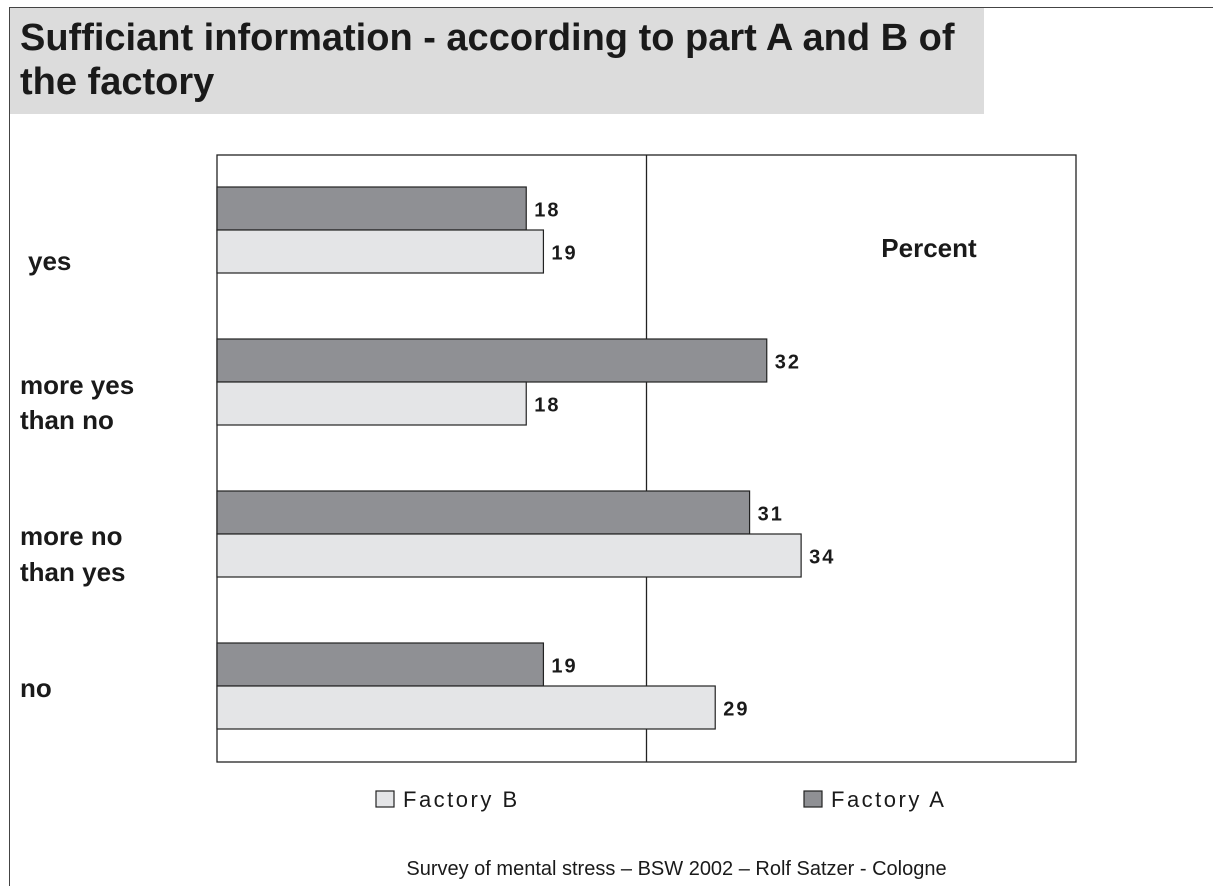 The height and width of the screenshot is (886, 1213). Describe the element at coordinates (73, 572) in the screenshot. I see `category-label-2-line-1: than yes` at that location.